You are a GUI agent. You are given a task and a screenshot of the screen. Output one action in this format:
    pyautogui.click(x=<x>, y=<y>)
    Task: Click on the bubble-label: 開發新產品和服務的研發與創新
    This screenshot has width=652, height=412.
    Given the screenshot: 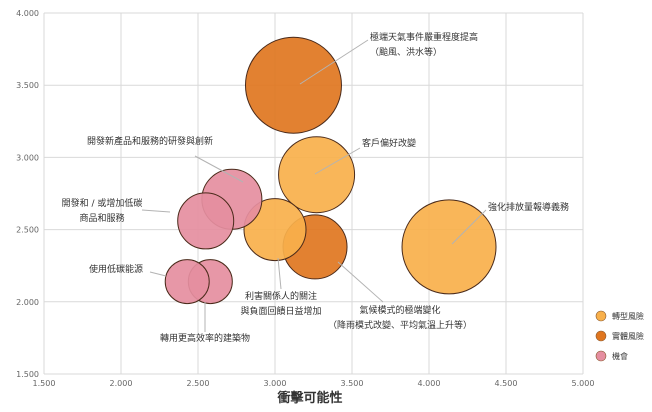 What is the action you would take?
    pyautogui.click(x=150, y=141)
    